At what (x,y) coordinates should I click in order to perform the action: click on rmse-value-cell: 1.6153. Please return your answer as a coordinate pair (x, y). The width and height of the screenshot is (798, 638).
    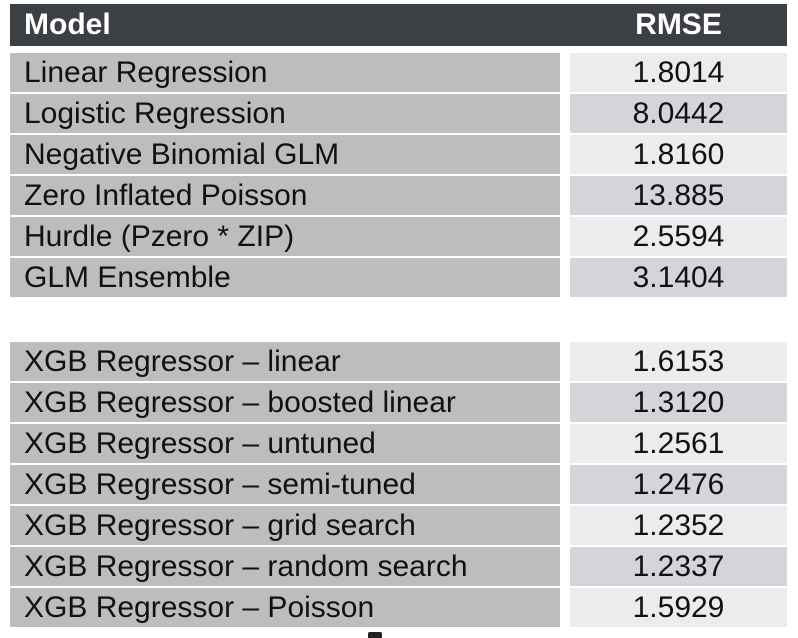
    Looking at the image, I should click on (678, 361).